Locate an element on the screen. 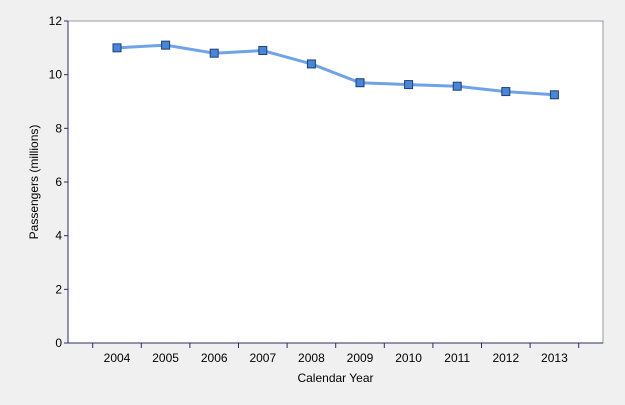 The width and height of the screenshot is (625, 405). series-layer is located at coordinates (335, 70).